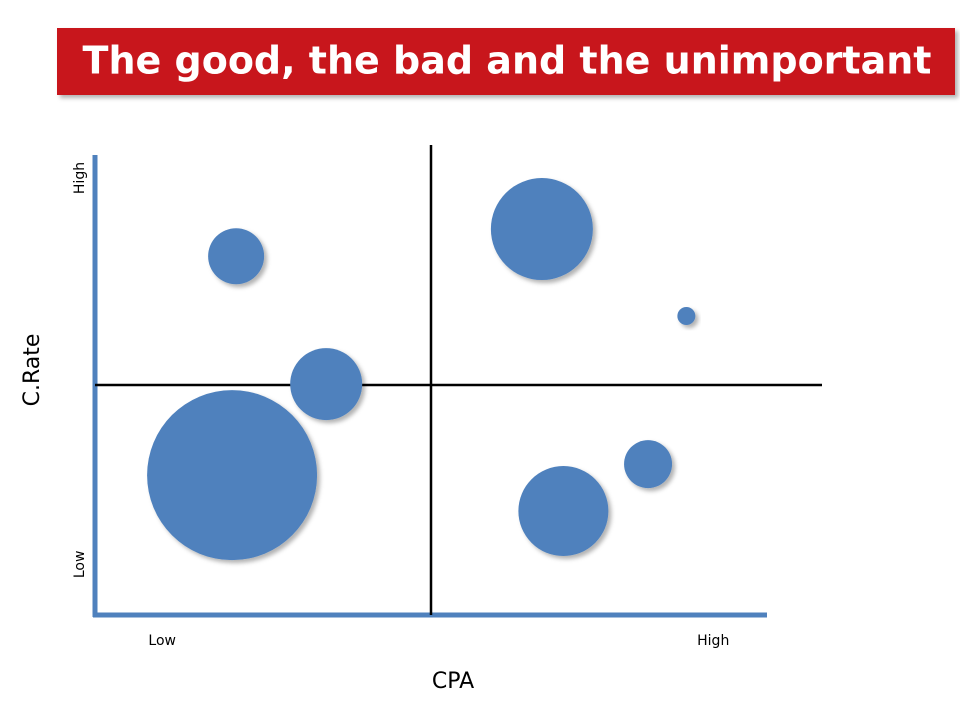 This screenshot has height=720, width=960. I want to click on x-axis-label: CPA, so click(453, 681).